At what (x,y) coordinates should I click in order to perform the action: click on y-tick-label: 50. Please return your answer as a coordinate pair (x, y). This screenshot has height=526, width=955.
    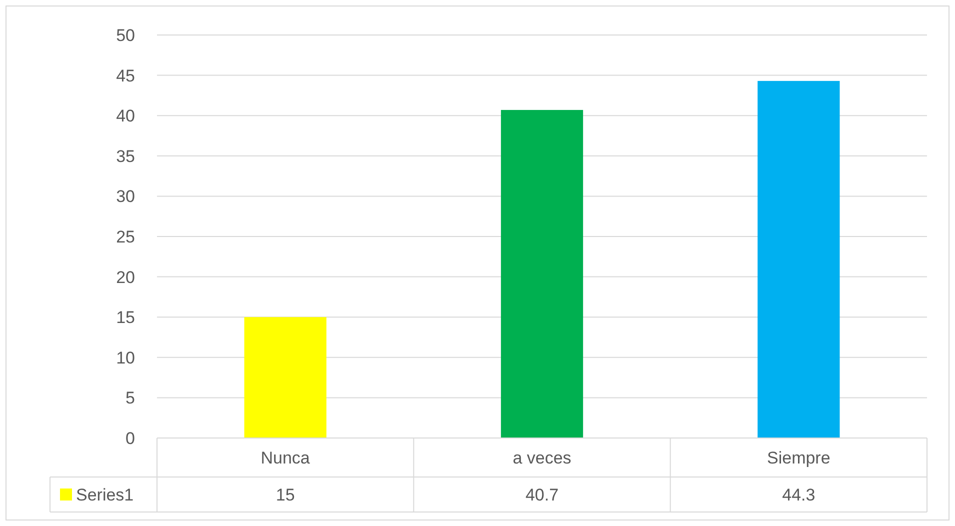
    Looking at the image, I should click on (125, 35).